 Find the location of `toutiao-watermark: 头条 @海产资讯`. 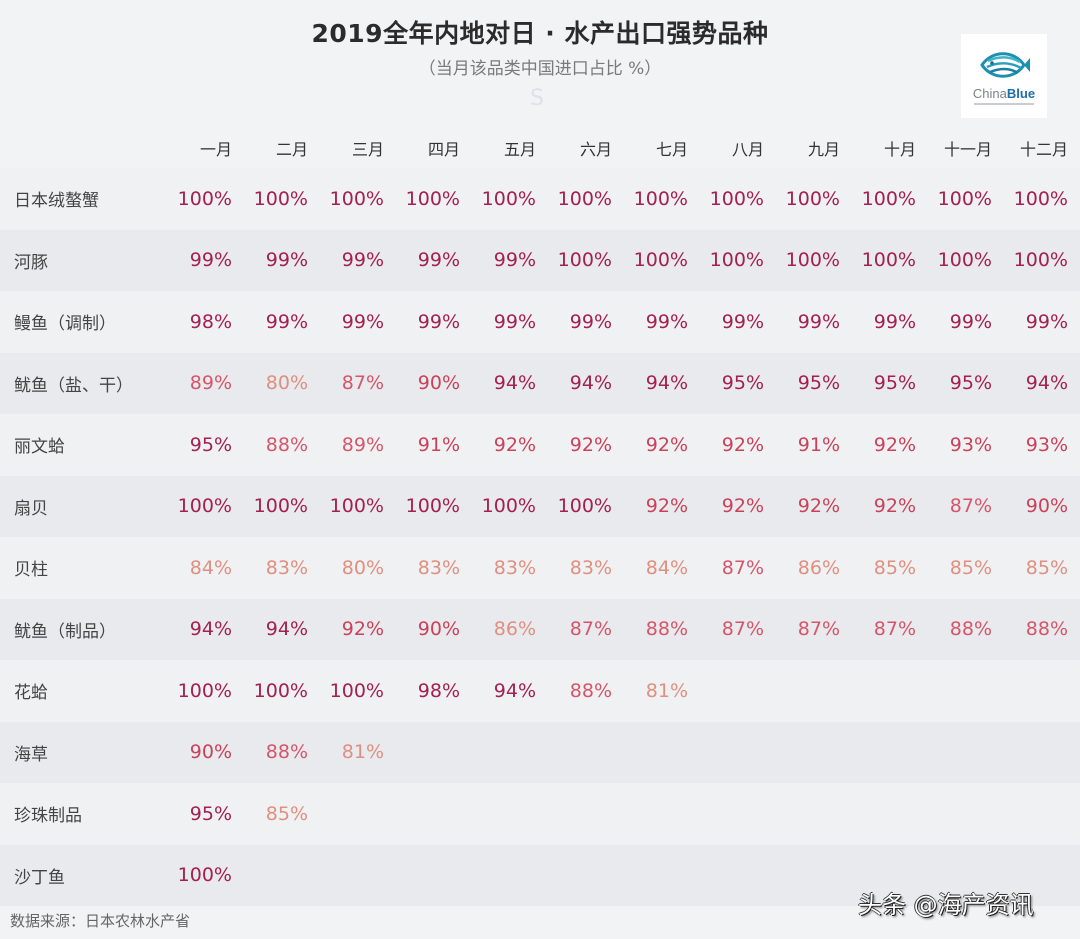

toutiao-watermark: 头条 @海产资讯 is located at coordinates (946, 905).